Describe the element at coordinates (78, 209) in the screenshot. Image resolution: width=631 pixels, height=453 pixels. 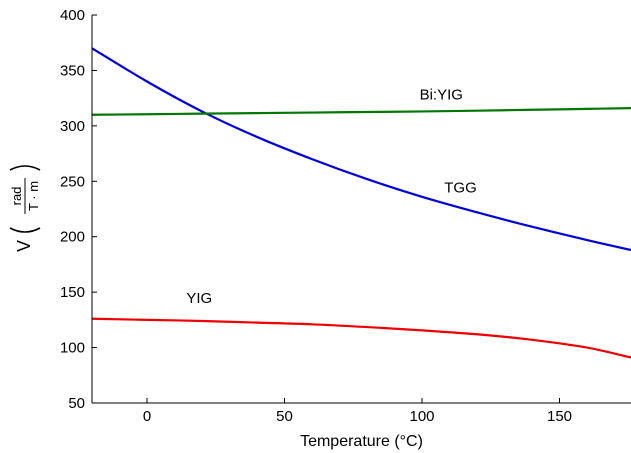
I see `y-axis: 50 100 150 200 250 300 350 400` at that location.